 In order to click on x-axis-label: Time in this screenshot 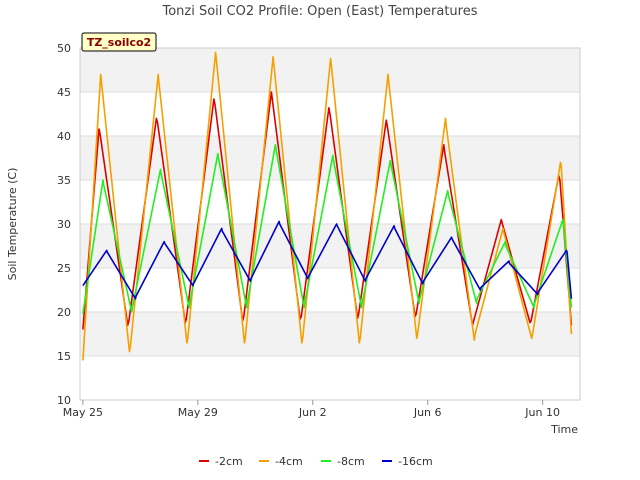, I will do `click(564, 429)`.